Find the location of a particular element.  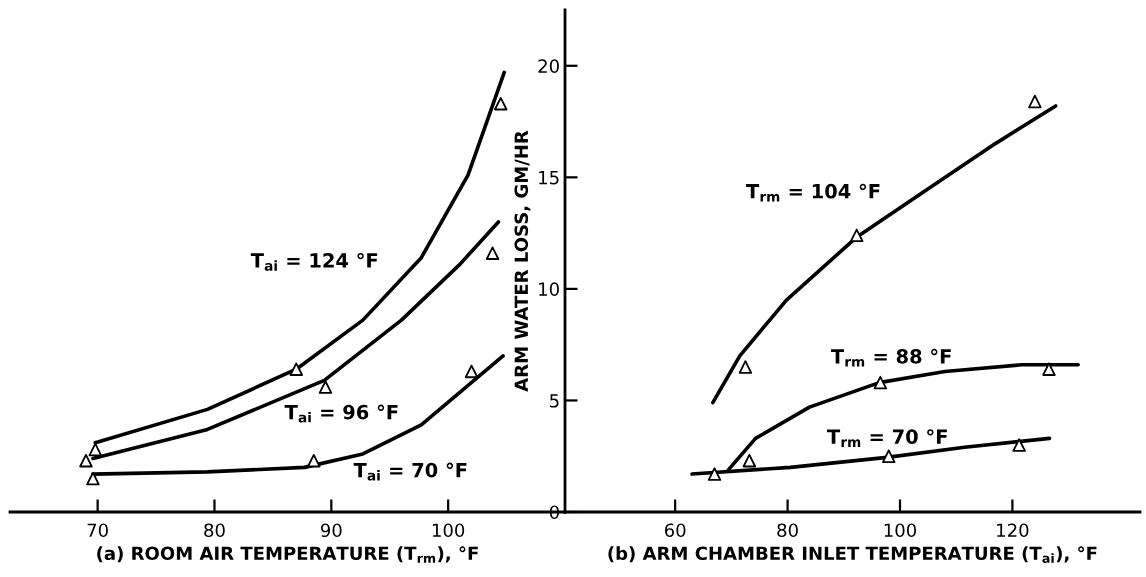

x-tick-label: 60 is located at coordinates (675, 530).